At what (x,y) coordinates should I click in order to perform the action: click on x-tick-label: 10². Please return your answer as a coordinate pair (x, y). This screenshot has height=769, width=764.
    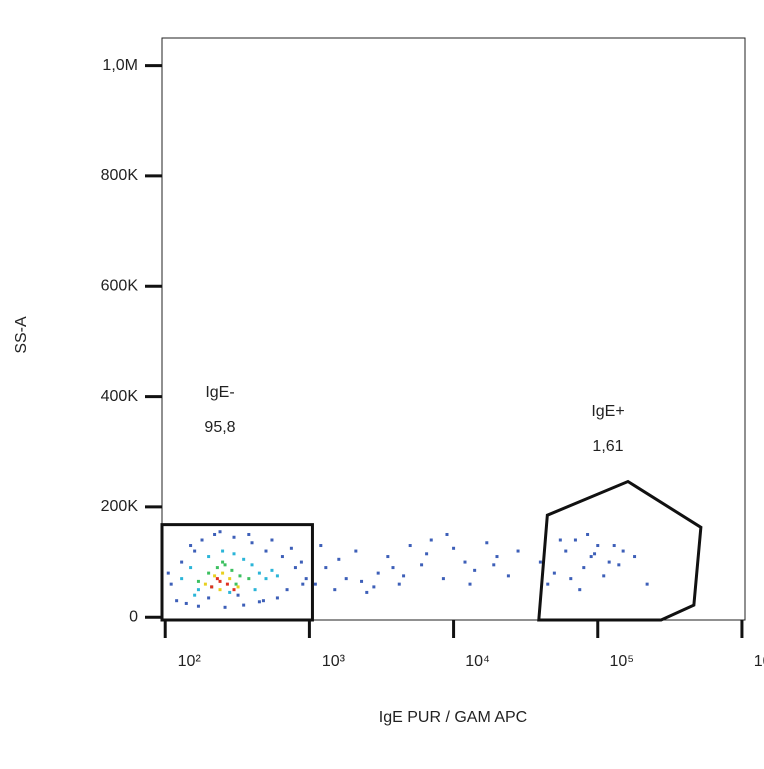
    Looking at the image, I should click on (190, 661).